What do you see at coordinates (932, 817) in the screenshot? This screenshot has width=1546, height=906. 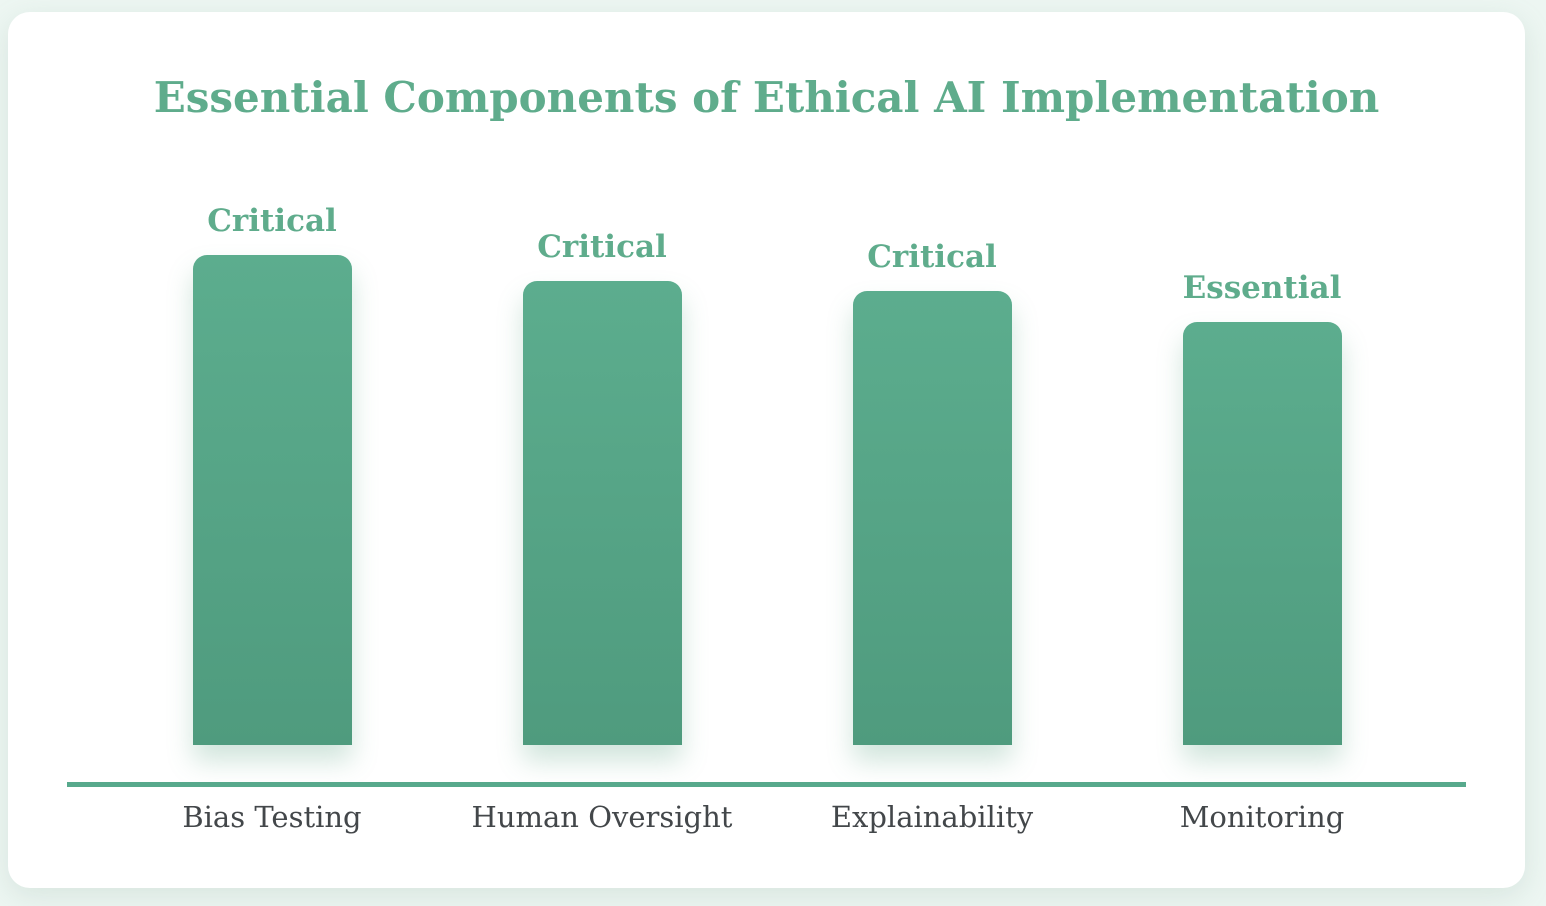 I see `category-label-explainability: Explainability` at bounding box center [932, 817].